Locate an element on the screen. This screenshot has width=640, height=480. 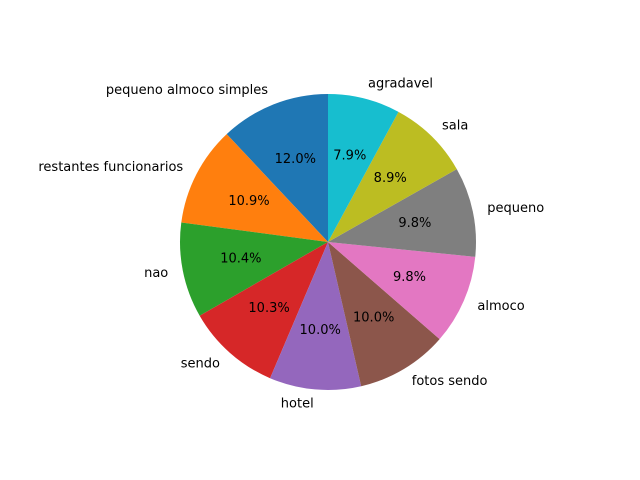
pie-slice-nao is located at coordinates (253, 269).